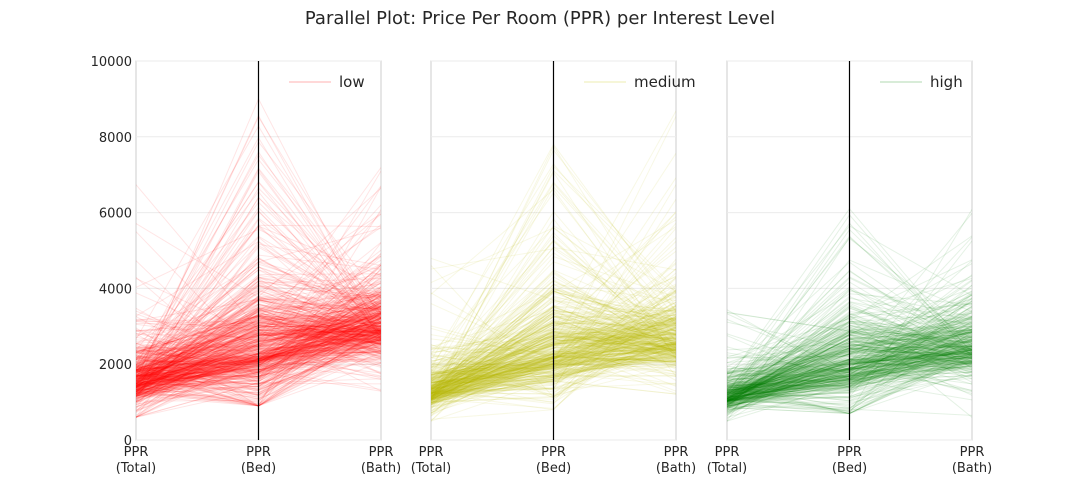 This screenshot has height=504, width=1080. I want to click on legend-label: high, so click(946, 82).